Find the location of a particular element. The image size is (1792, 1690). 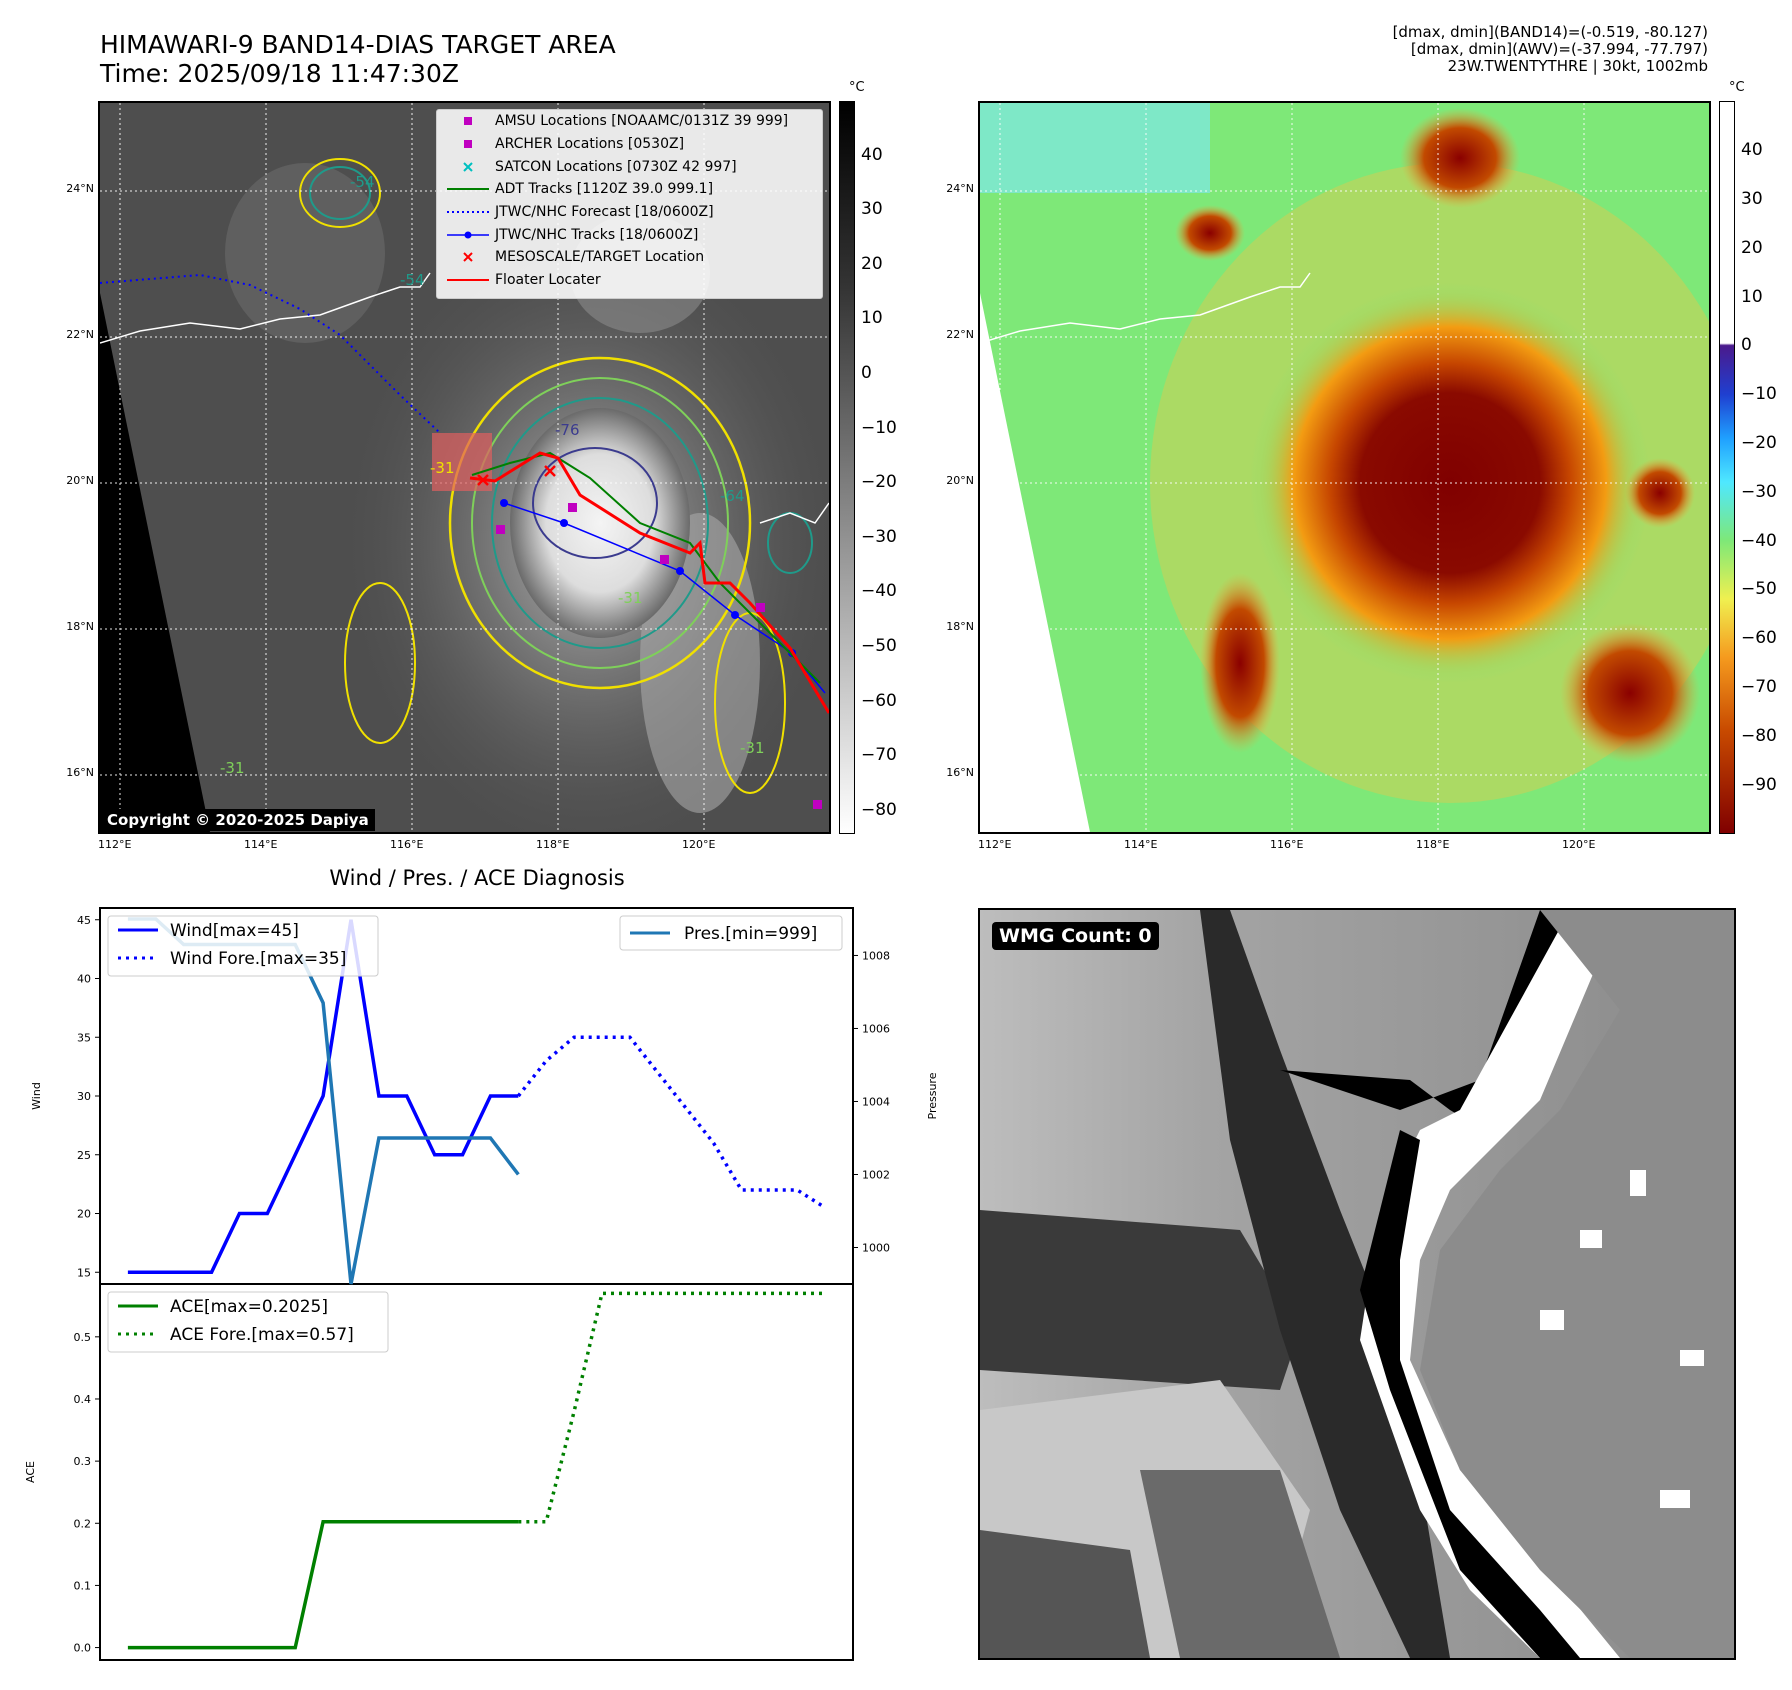

ace-tick: 0.4 is located at coordinates (83, 1399).